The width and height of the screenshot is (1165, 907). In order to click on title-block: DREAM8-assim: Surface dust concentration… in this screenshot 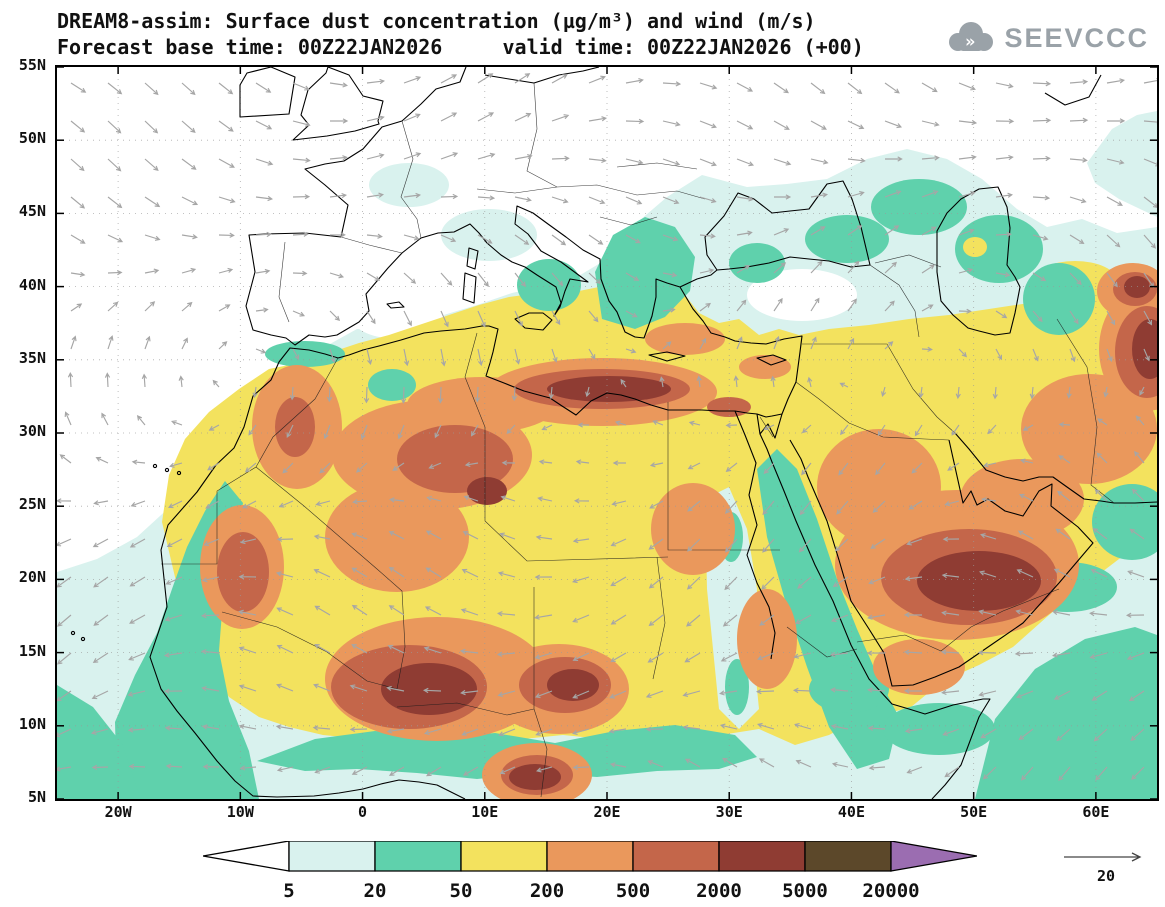, I will do `click(460, 34)`.